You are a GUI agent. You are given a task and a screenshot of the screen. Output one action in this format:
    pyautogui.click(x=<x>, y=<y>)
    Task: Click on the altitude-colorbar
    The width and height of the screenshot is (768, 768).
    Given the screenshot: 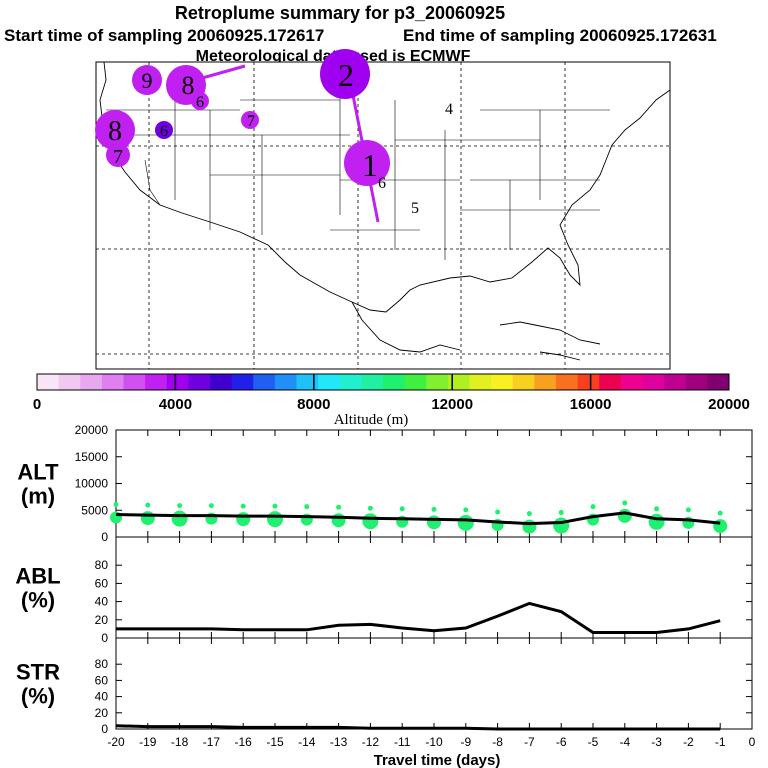 What is the action you would take?
    pyautogui.click(x=383, y=382)
    